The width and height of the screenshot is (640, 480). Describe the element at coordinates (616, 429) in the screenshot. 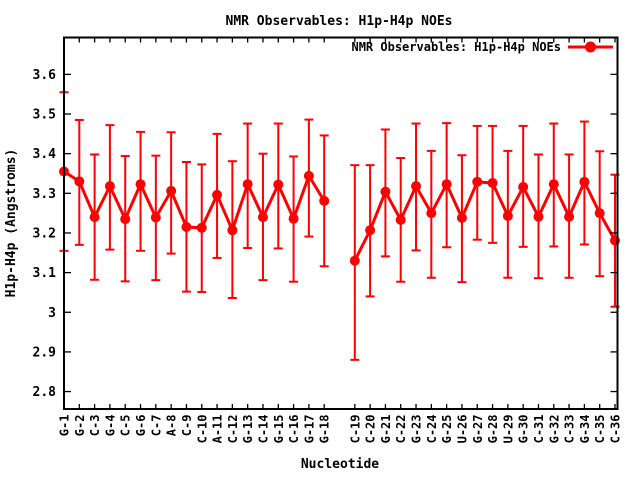

I see `x-tick-label: C-36` at that location.